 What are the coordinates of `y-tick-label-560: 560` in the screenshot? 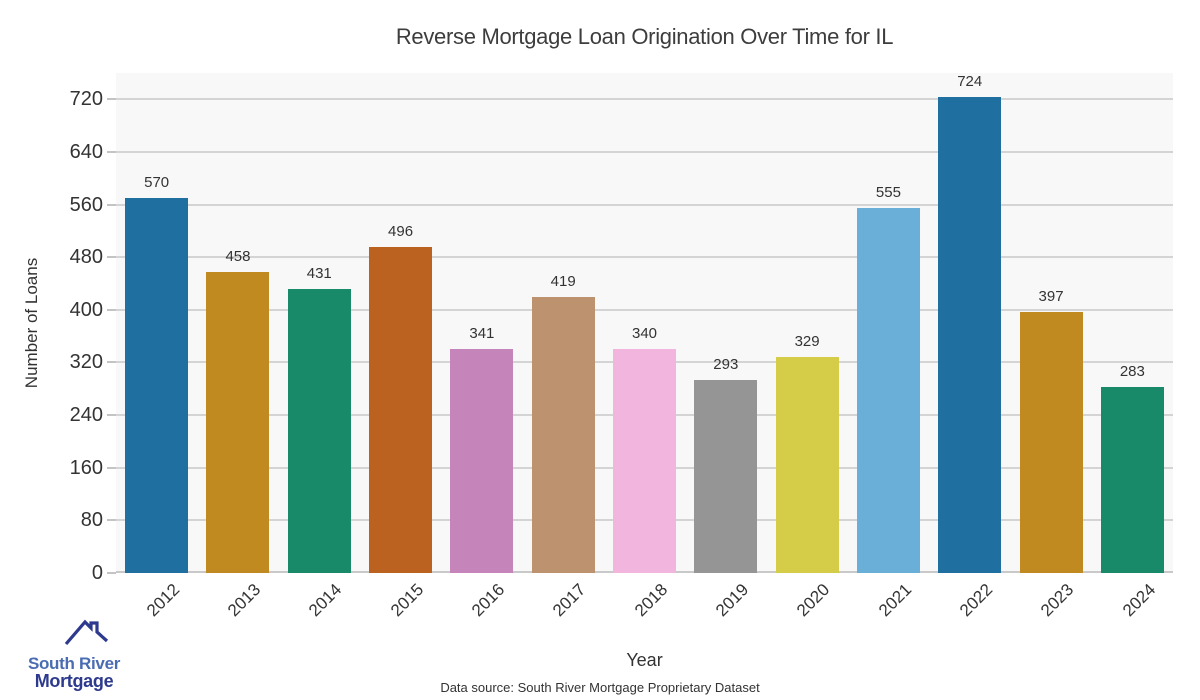 It's located at (86, 204).